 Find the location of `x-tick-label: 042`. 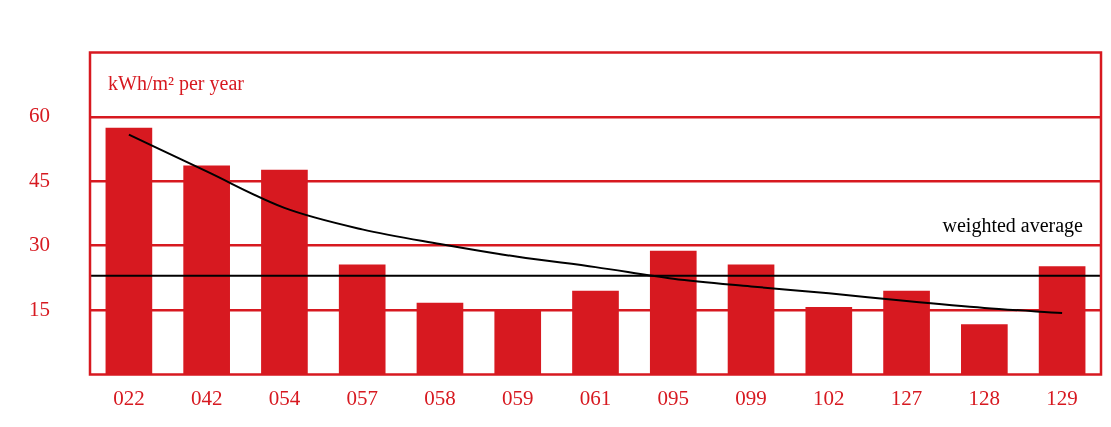

x-tick-label: 042 is located at coordinates (206, 397).